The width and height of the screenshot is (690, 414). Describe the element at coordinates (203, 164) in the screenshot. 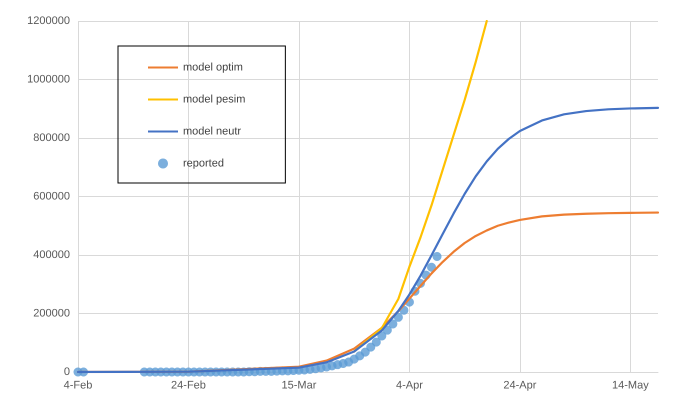

I see `legend-label: reported` at that location.